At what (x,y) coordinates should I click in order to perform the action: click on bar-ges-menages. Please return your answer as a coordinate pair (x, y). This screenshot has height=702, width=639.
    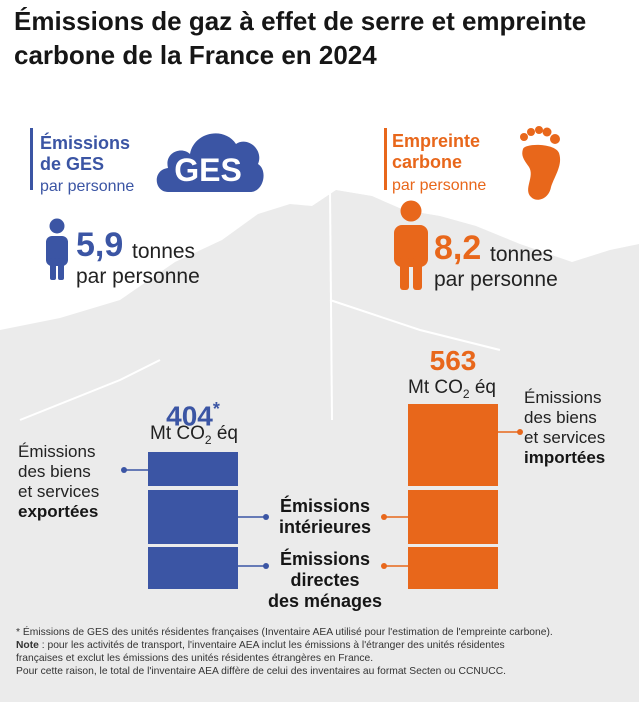
    Looking at the image, I should click on (193, 568).